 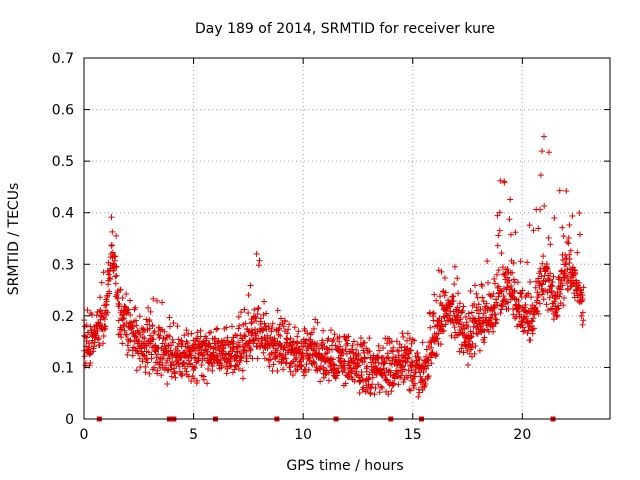 What do you see at coordinates (63, 214) in the screenshot?
I see `y-tick-label: 0.4` at bounding box center [63, 214].